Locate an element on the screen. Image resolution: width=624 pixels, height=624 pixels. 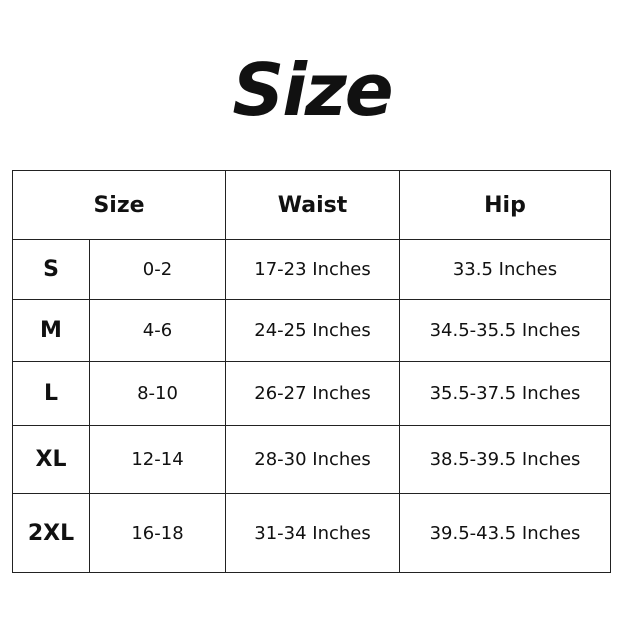
table-row: XL 12-14 28-30 Inches 38.5-39.5 Inches is located at coordinates (311, 459).